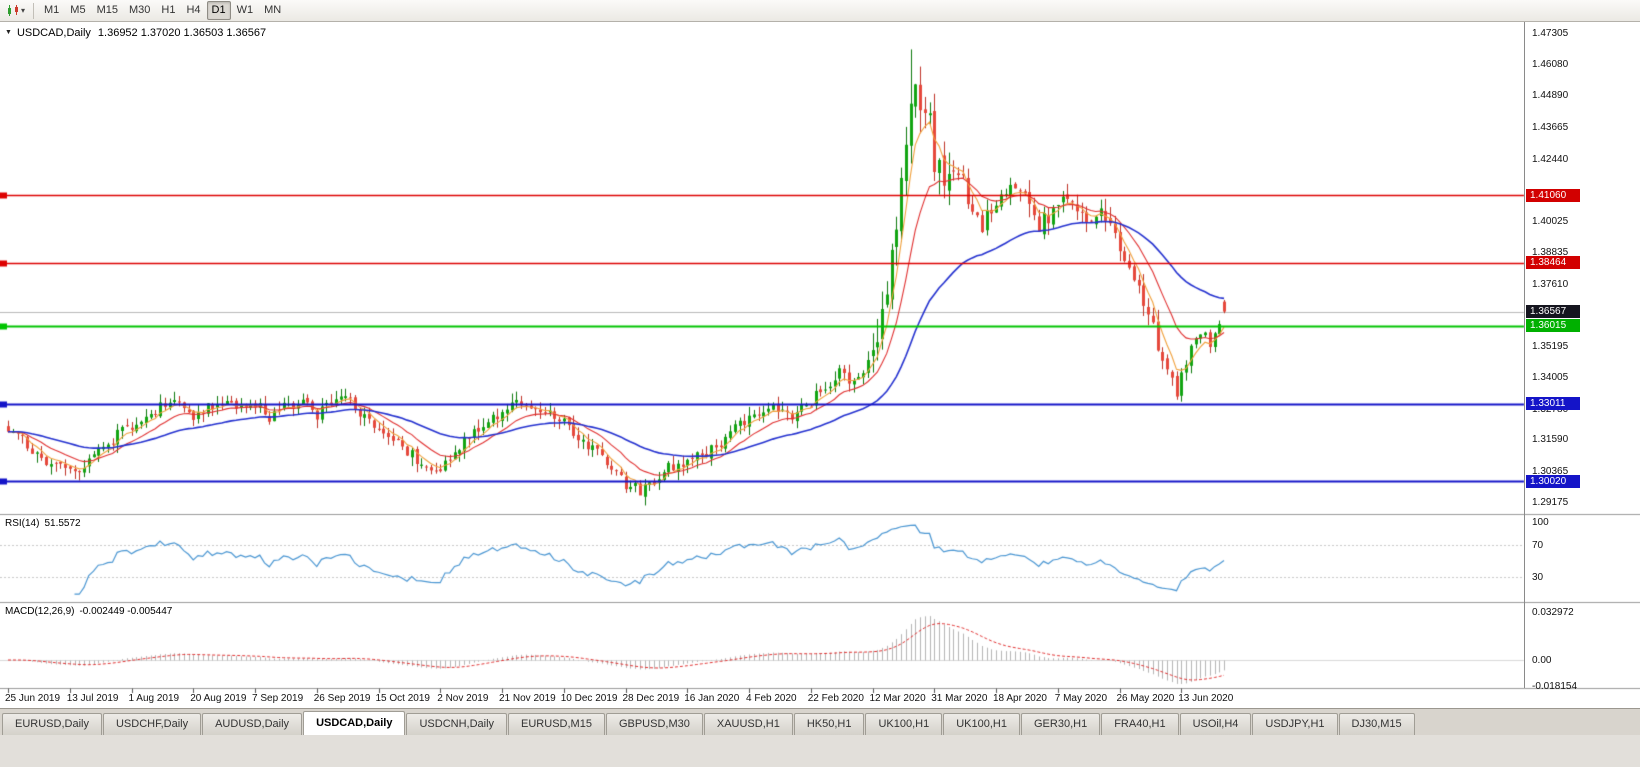  What do you see at coordinates (1550, 96) in the screenshot?
I see `price-tick-label: 1.44890` at bounding box center [1550, 96].